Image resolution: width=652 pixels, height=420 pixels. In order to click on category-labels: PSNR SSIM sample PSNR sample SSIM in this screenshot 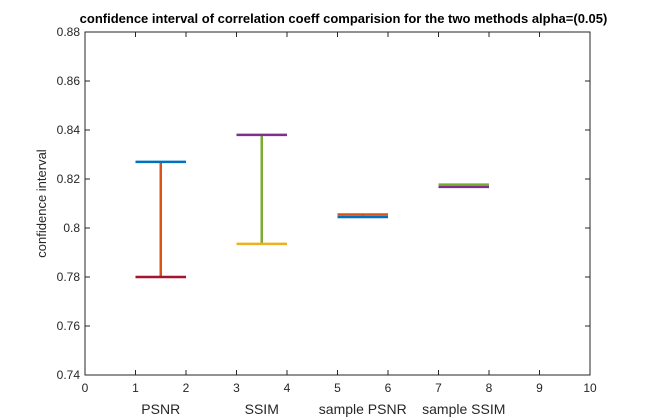, I will do `click(323, 409)`.